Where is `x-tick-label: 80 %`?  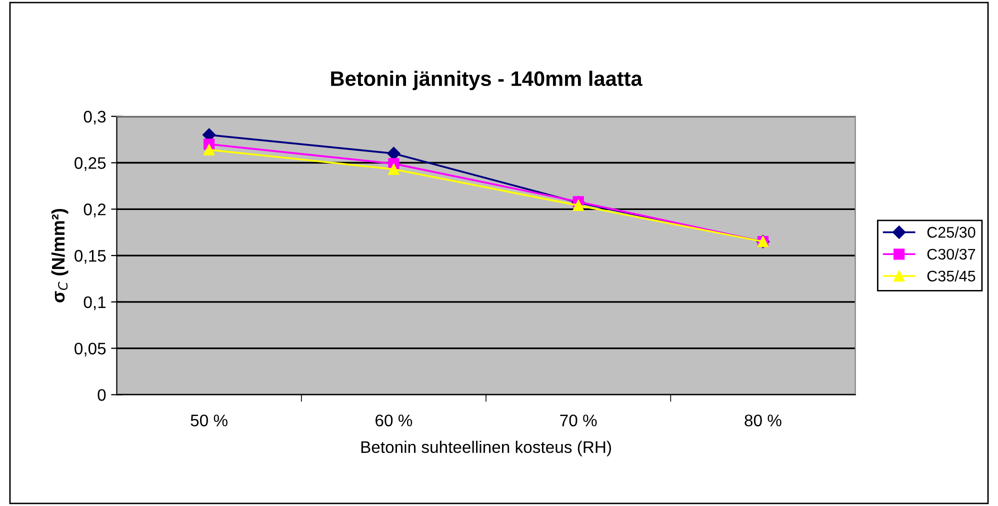
x-tick-label: 80 % is located at coordinates (763, 420).